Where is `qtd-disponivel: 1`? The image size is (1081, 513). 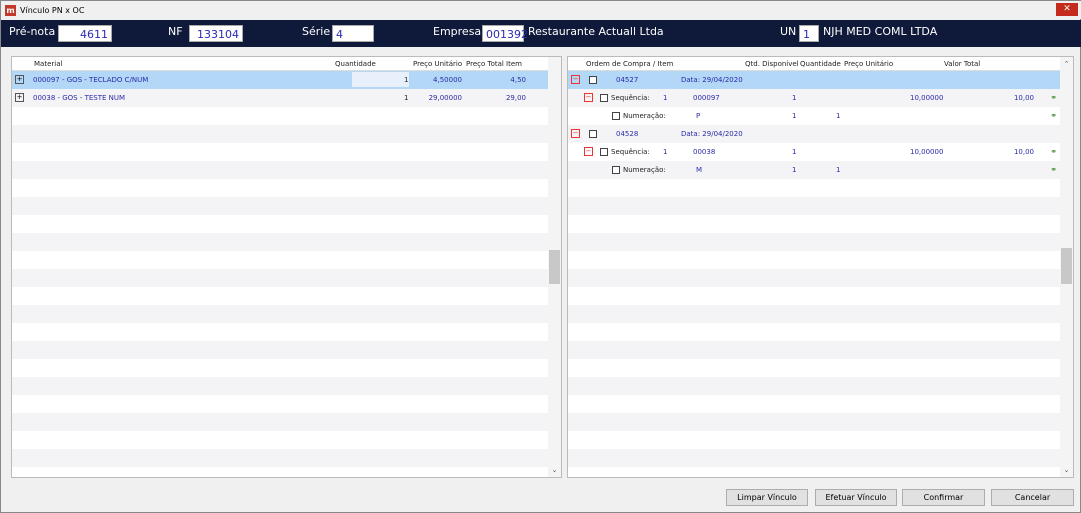 qtd-disponivel: 1 is located at coordinates (794, 98).